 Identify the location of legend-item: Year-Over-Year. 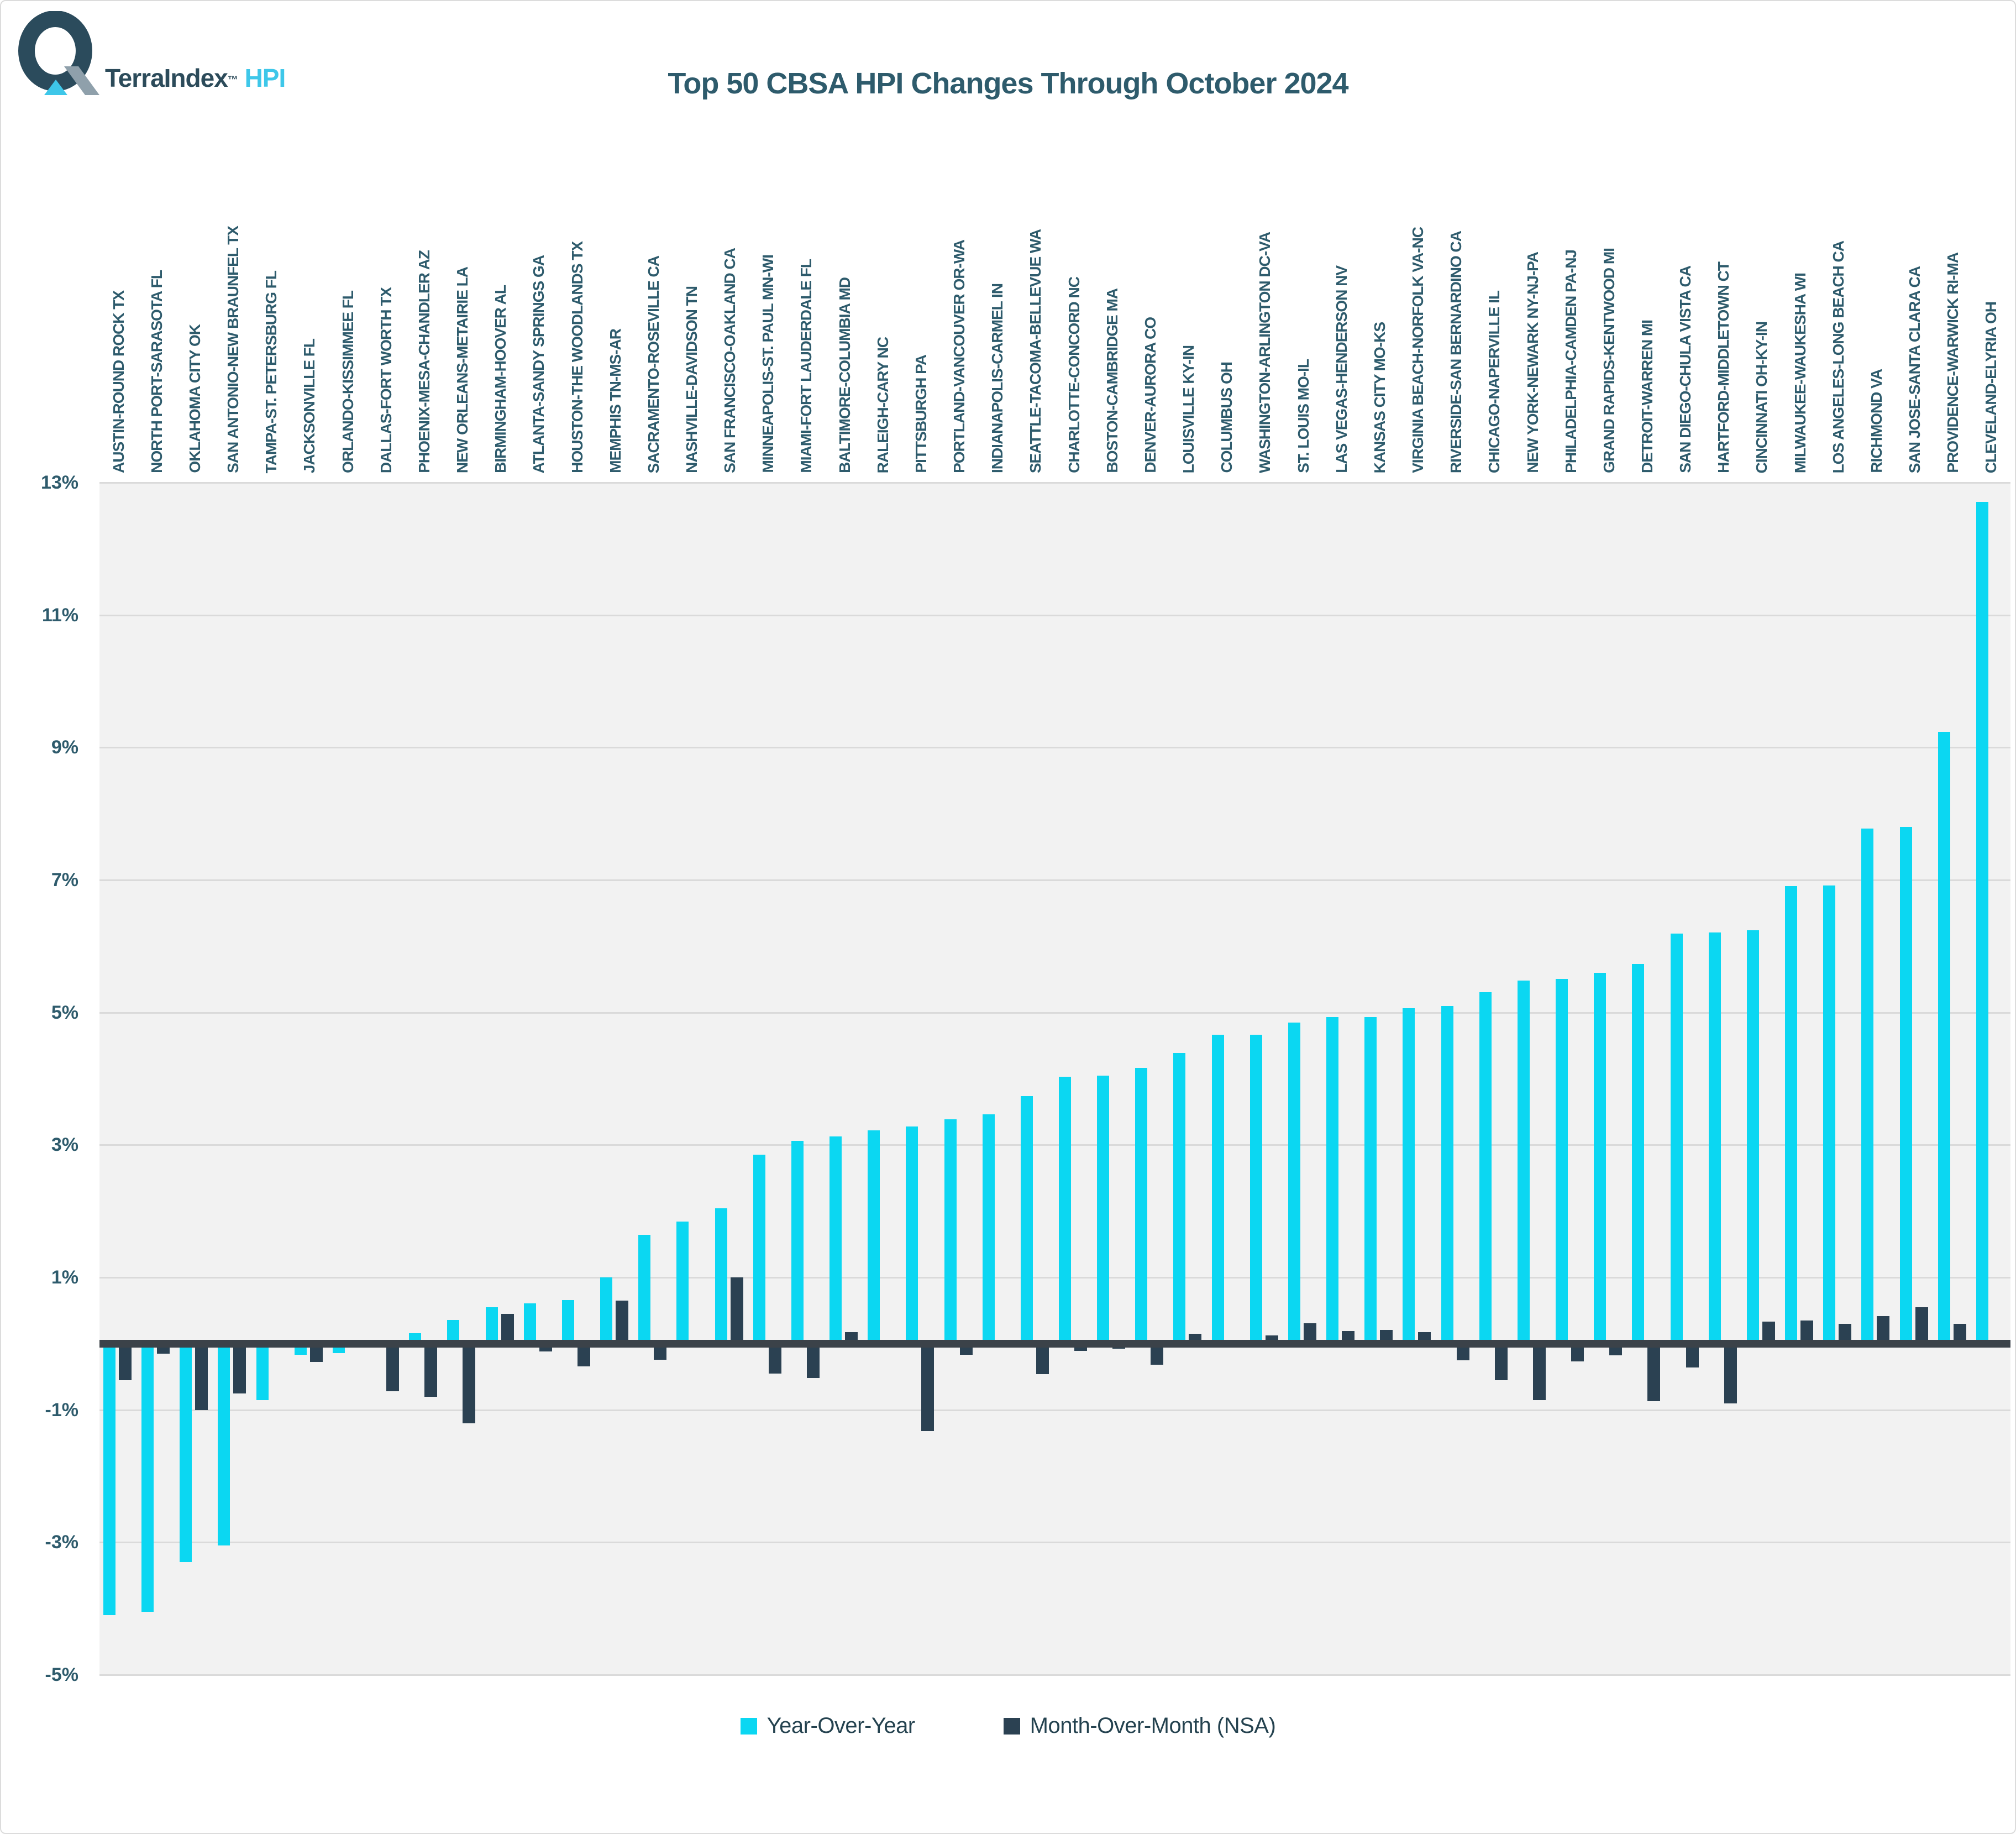
(827, 1726).